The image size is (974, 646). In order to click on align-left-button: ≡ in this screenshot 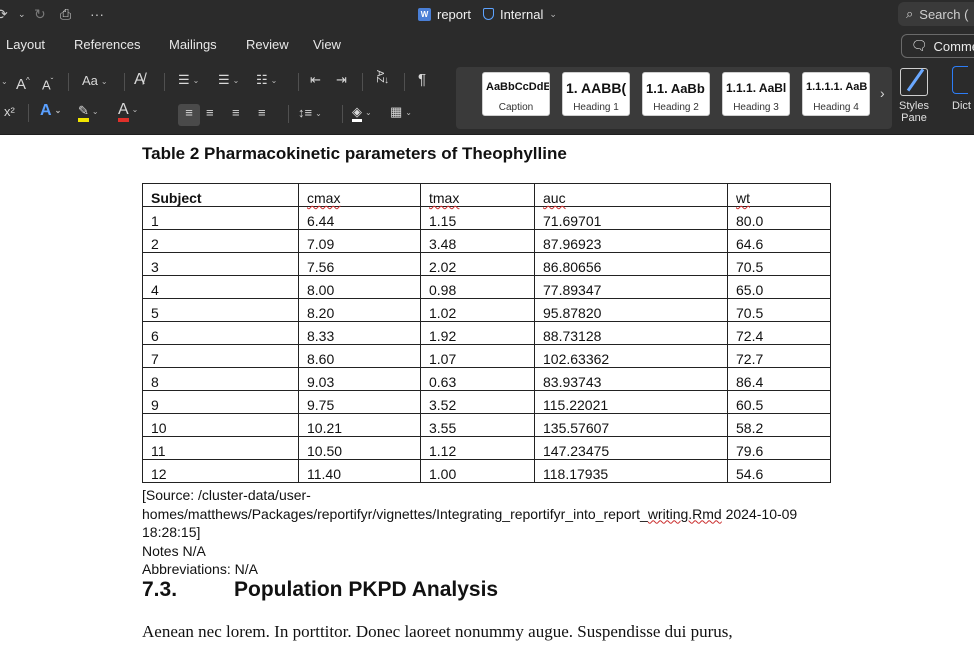, I will do `click(189, 115)`.